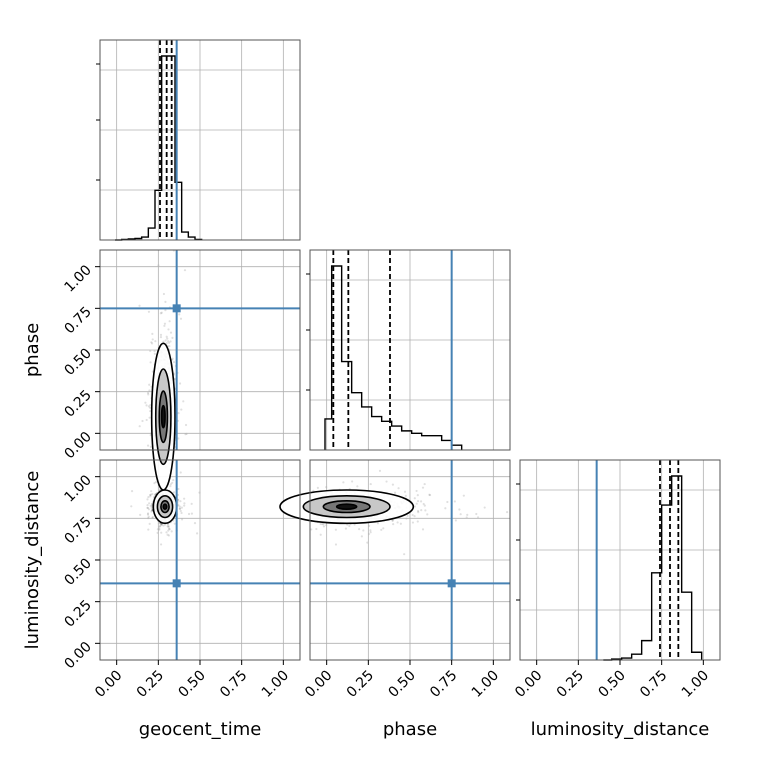 This screenshot has height=760, width=760. I want to click on x-tick-label: 0.50, so click(611, 684).